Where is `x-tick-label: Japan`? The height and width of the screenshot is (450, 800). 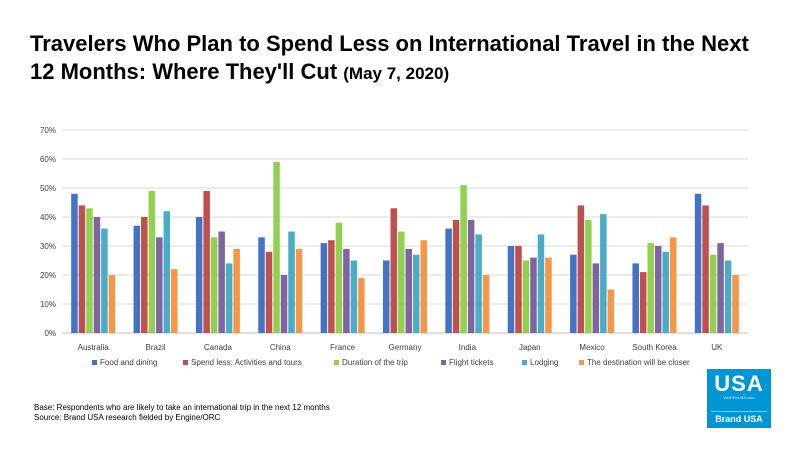 x-tick-label: Japan is located at coordinates (530, 347).